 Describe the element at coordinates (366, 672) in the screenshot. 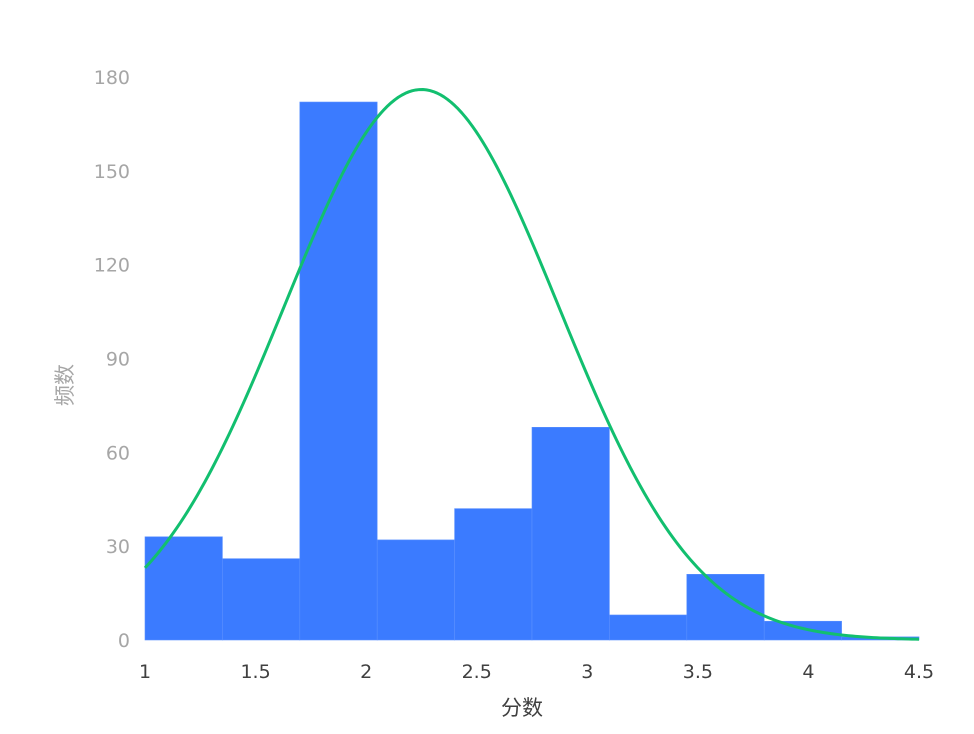

I see `x-tick-label: 2` at that location.